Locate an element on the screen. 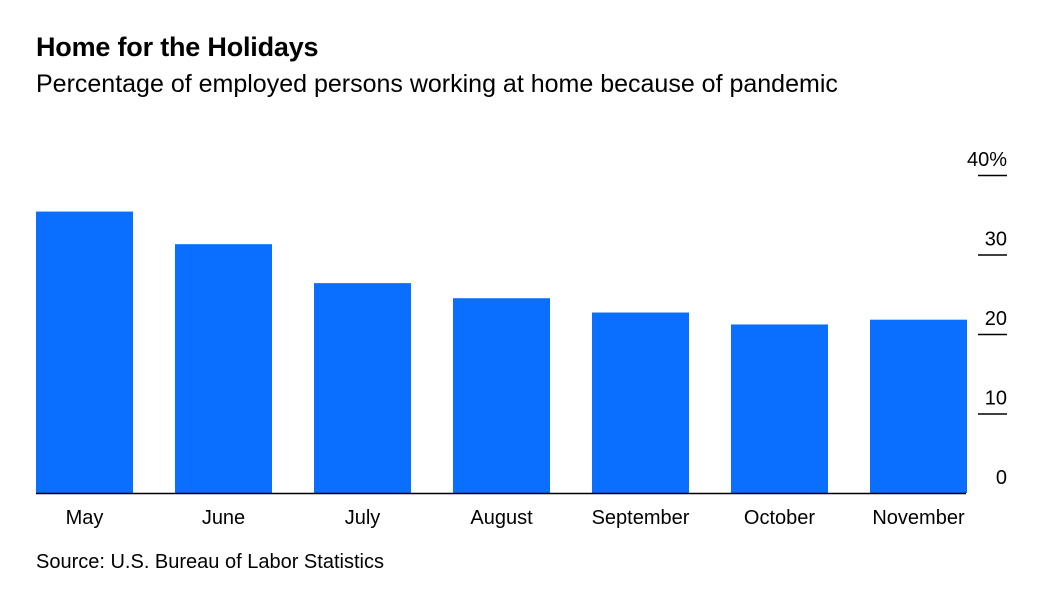 This screenshot has height=594, width=1046. x-tick-label-may: May is located at coordinates (85, 518).